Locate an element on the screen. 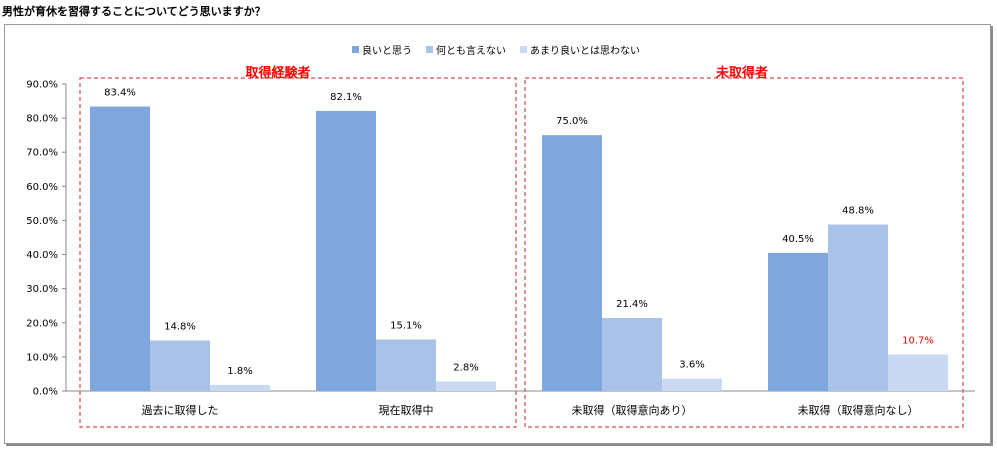 This screenshot has width=997, height=449. data-label: 14.8% is located at coordinates (180, 327).